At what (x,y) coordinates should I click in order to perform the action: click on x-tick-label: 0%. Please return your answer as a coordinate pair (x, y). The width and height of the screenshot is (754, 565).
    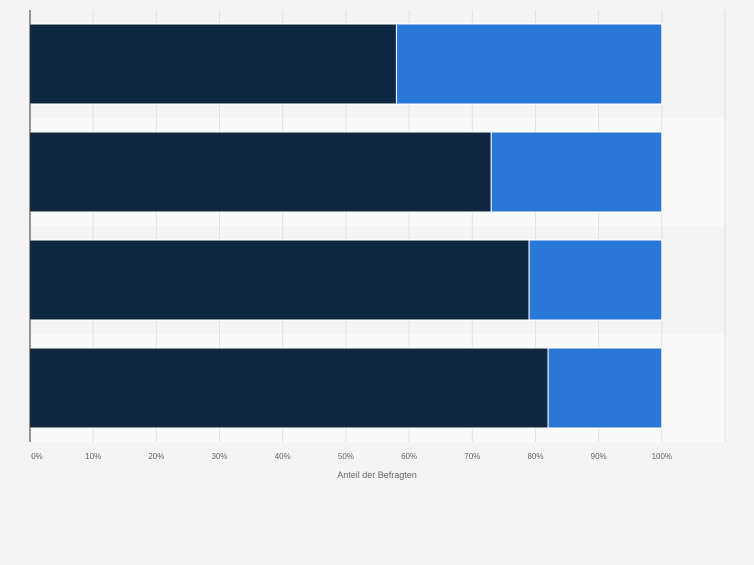
    Looking at the image, I should click on (37, 456).